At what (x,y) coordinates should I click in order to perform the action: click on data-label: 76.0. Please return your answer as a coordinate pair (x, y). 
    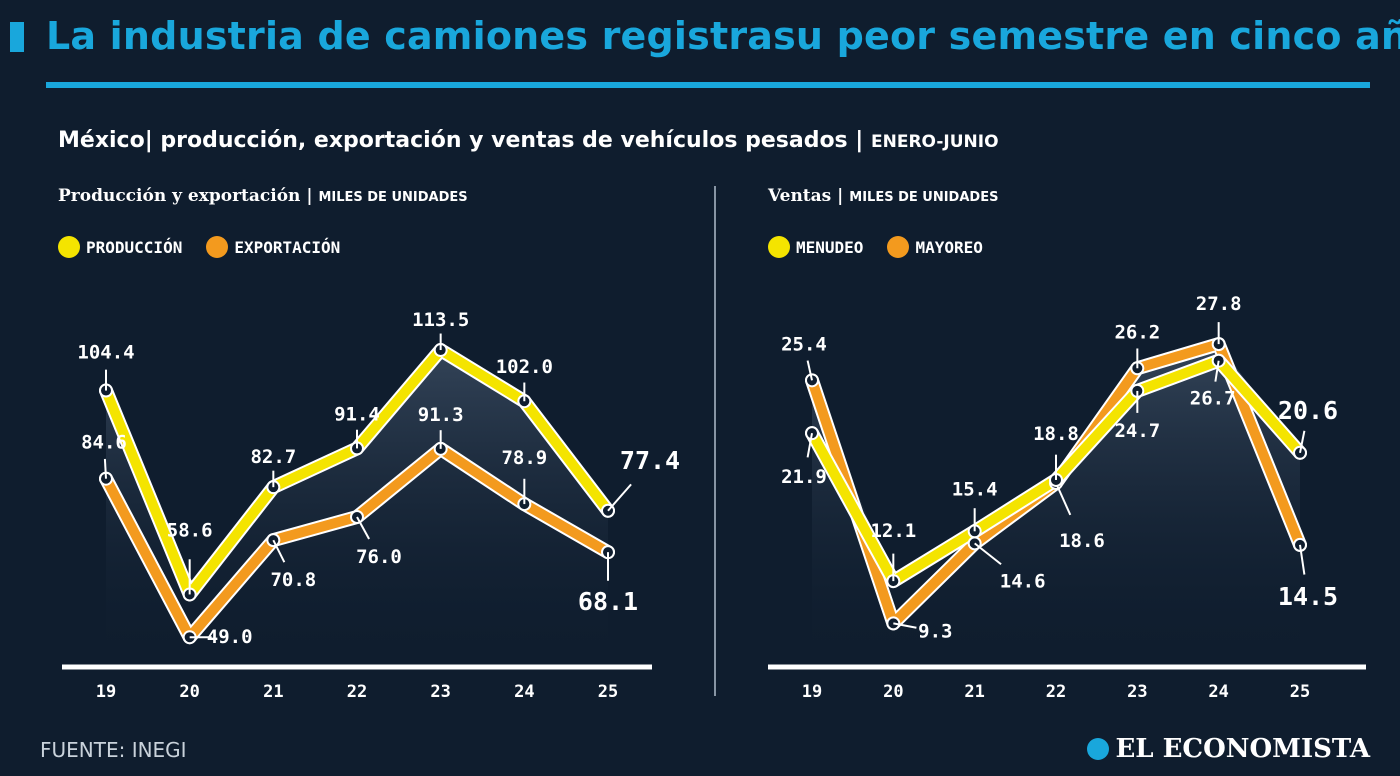
    Looking at the image, I should click on (379, 557).